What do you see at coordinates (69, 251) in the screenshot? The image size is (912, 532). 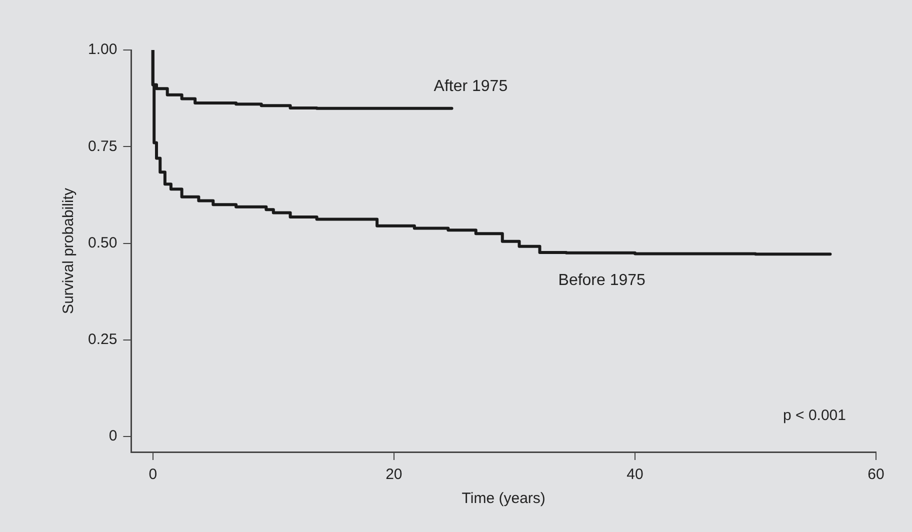 I see `y-axis-title: Survival probability` at bounding box center [69, 251].